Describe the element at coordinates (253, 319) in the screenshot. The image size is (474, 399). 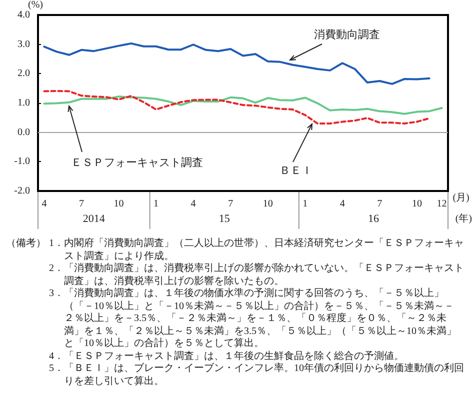
I see `text: 3．「消費動向調査」は、１年後の物価水準の予測に関する回答のうち、「－５％以上」（「－10％以上」と「－10％未満～－５％以上」の合計）を－５％、「－５％未満～－２％以上」を－3.5％、「－２％未満～」を－１％、「０％程度」を０％、「～２％未満」を１％、「２％以上～５％未満」を3.5％、「５％以上」（「５％以上～10％未満」と「10％以上」の合計）を５％として算出。` at that location.